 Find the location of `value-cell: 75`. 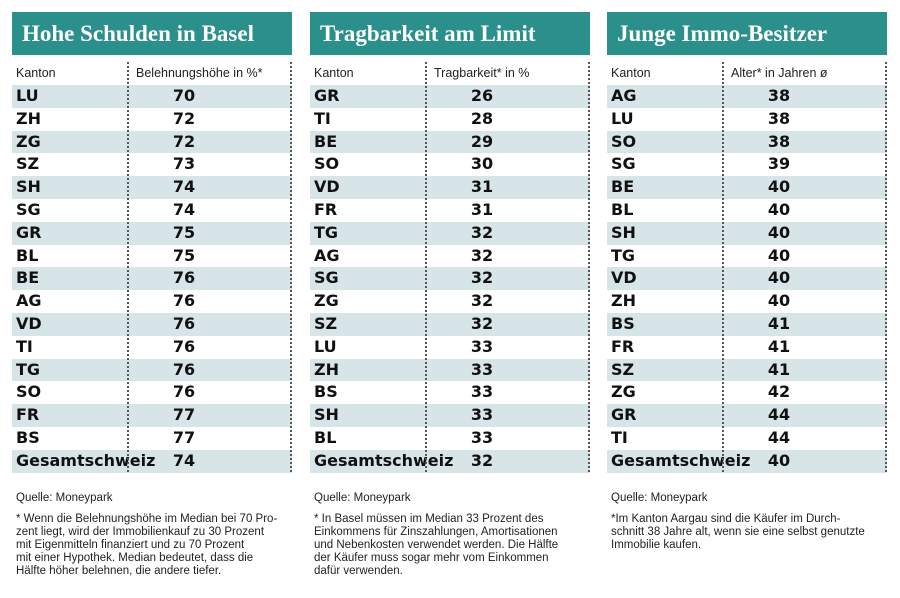

value-cell: 75 is located at coordinates (184, 232).